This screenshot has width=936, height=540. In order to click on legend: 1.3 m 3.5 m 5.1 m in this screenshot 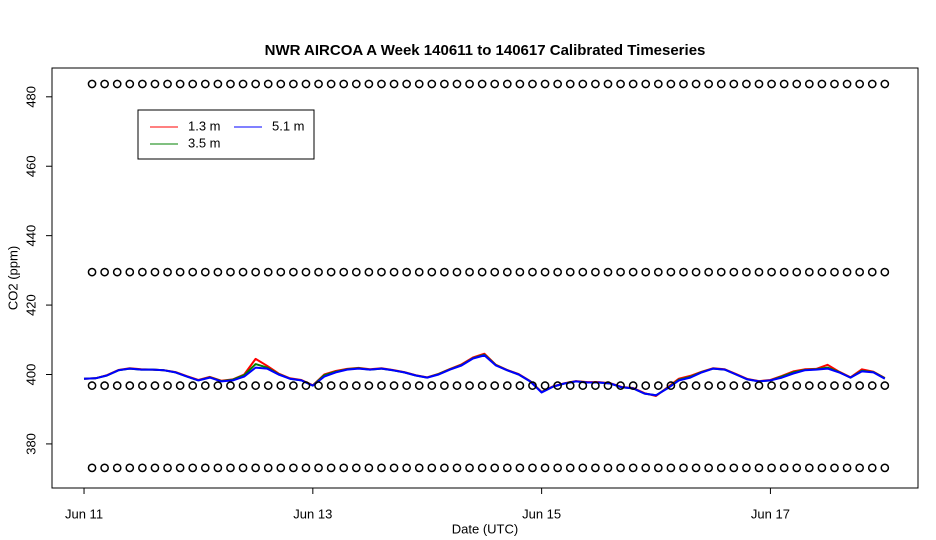, I will do `click(226, 134)`.